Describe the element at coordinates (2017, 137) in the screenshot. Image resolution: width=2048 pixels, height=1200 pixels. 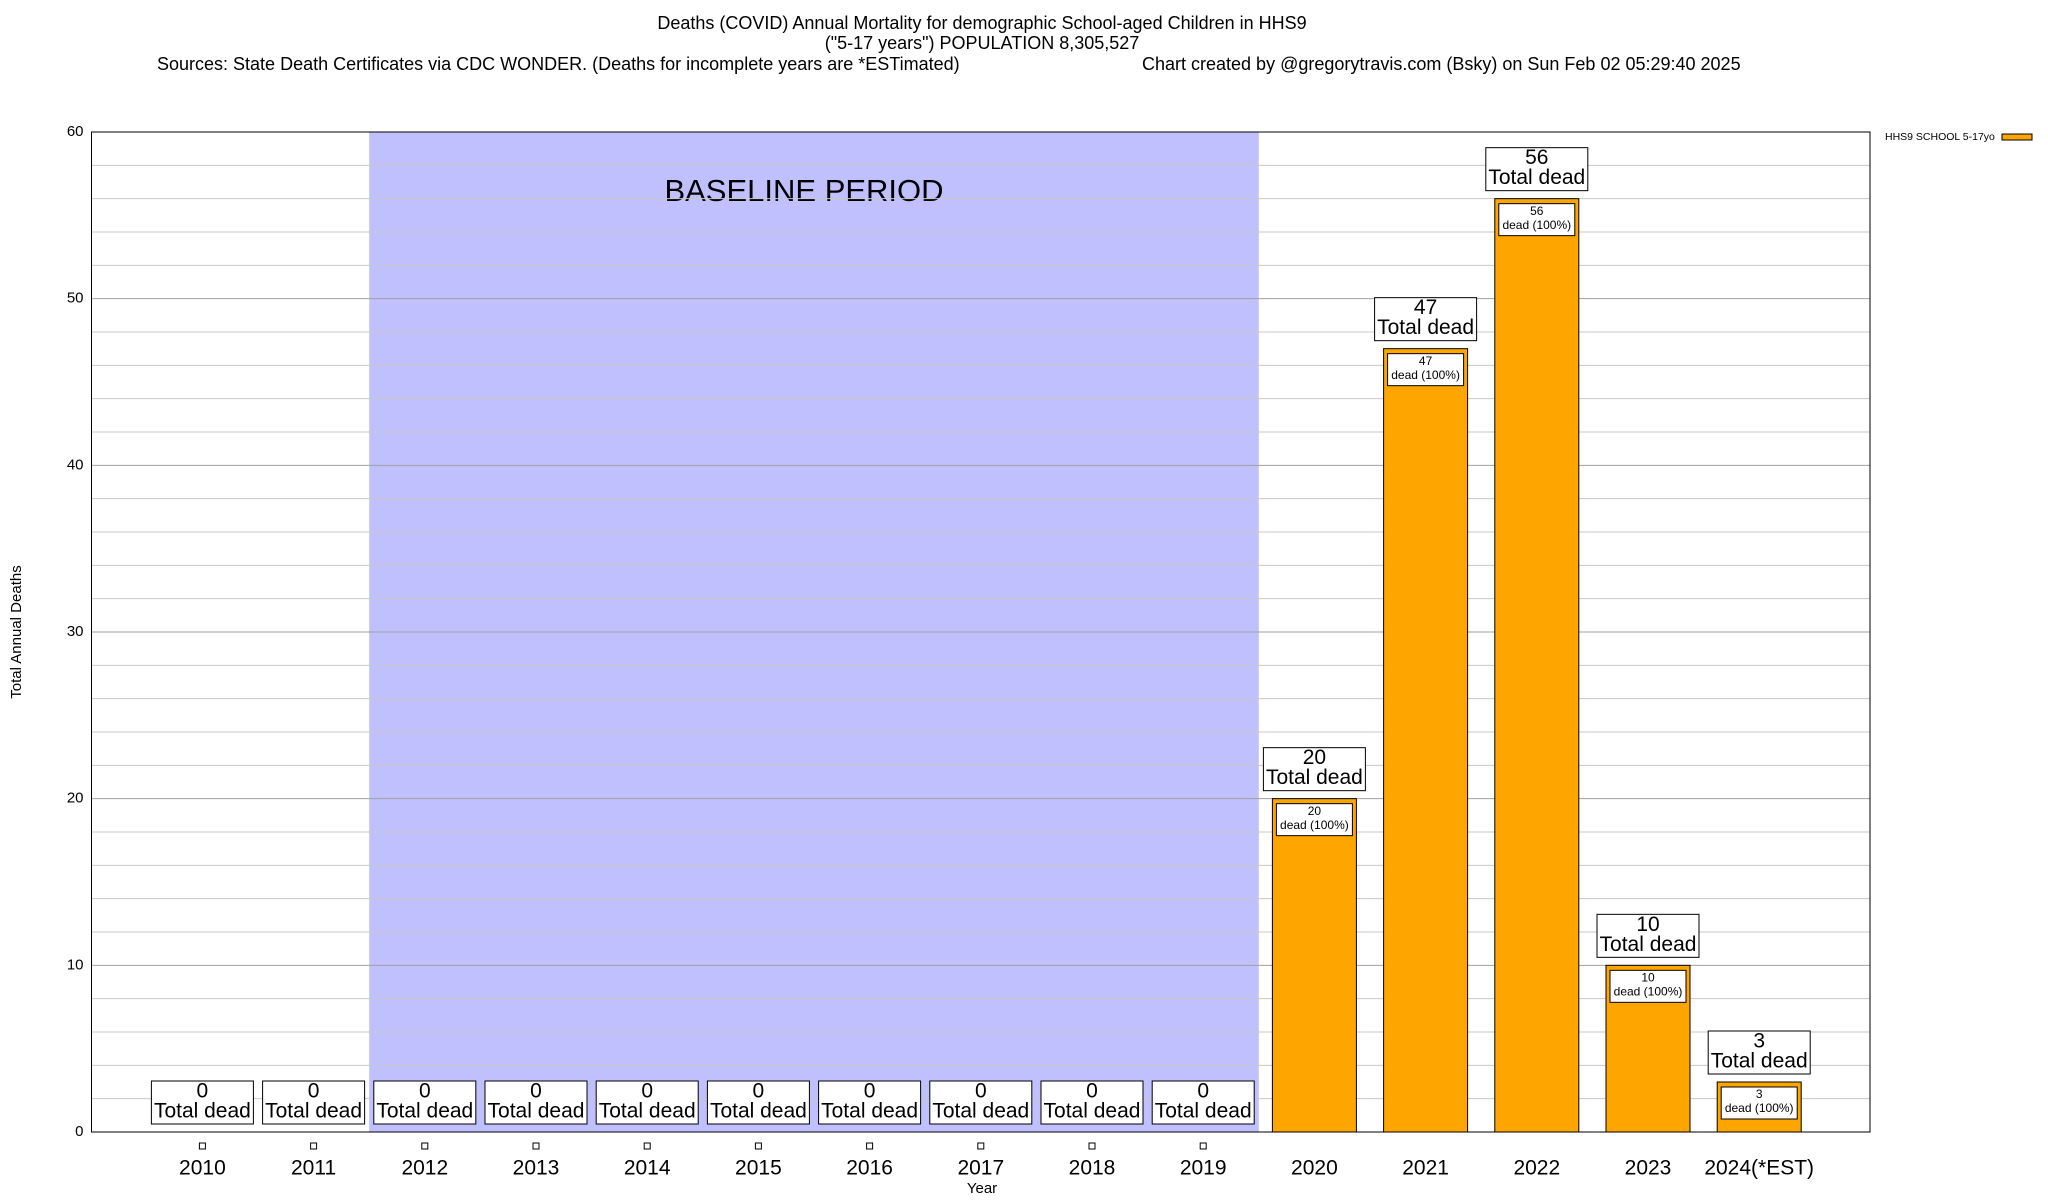
I see `legend-swatch` at that location.